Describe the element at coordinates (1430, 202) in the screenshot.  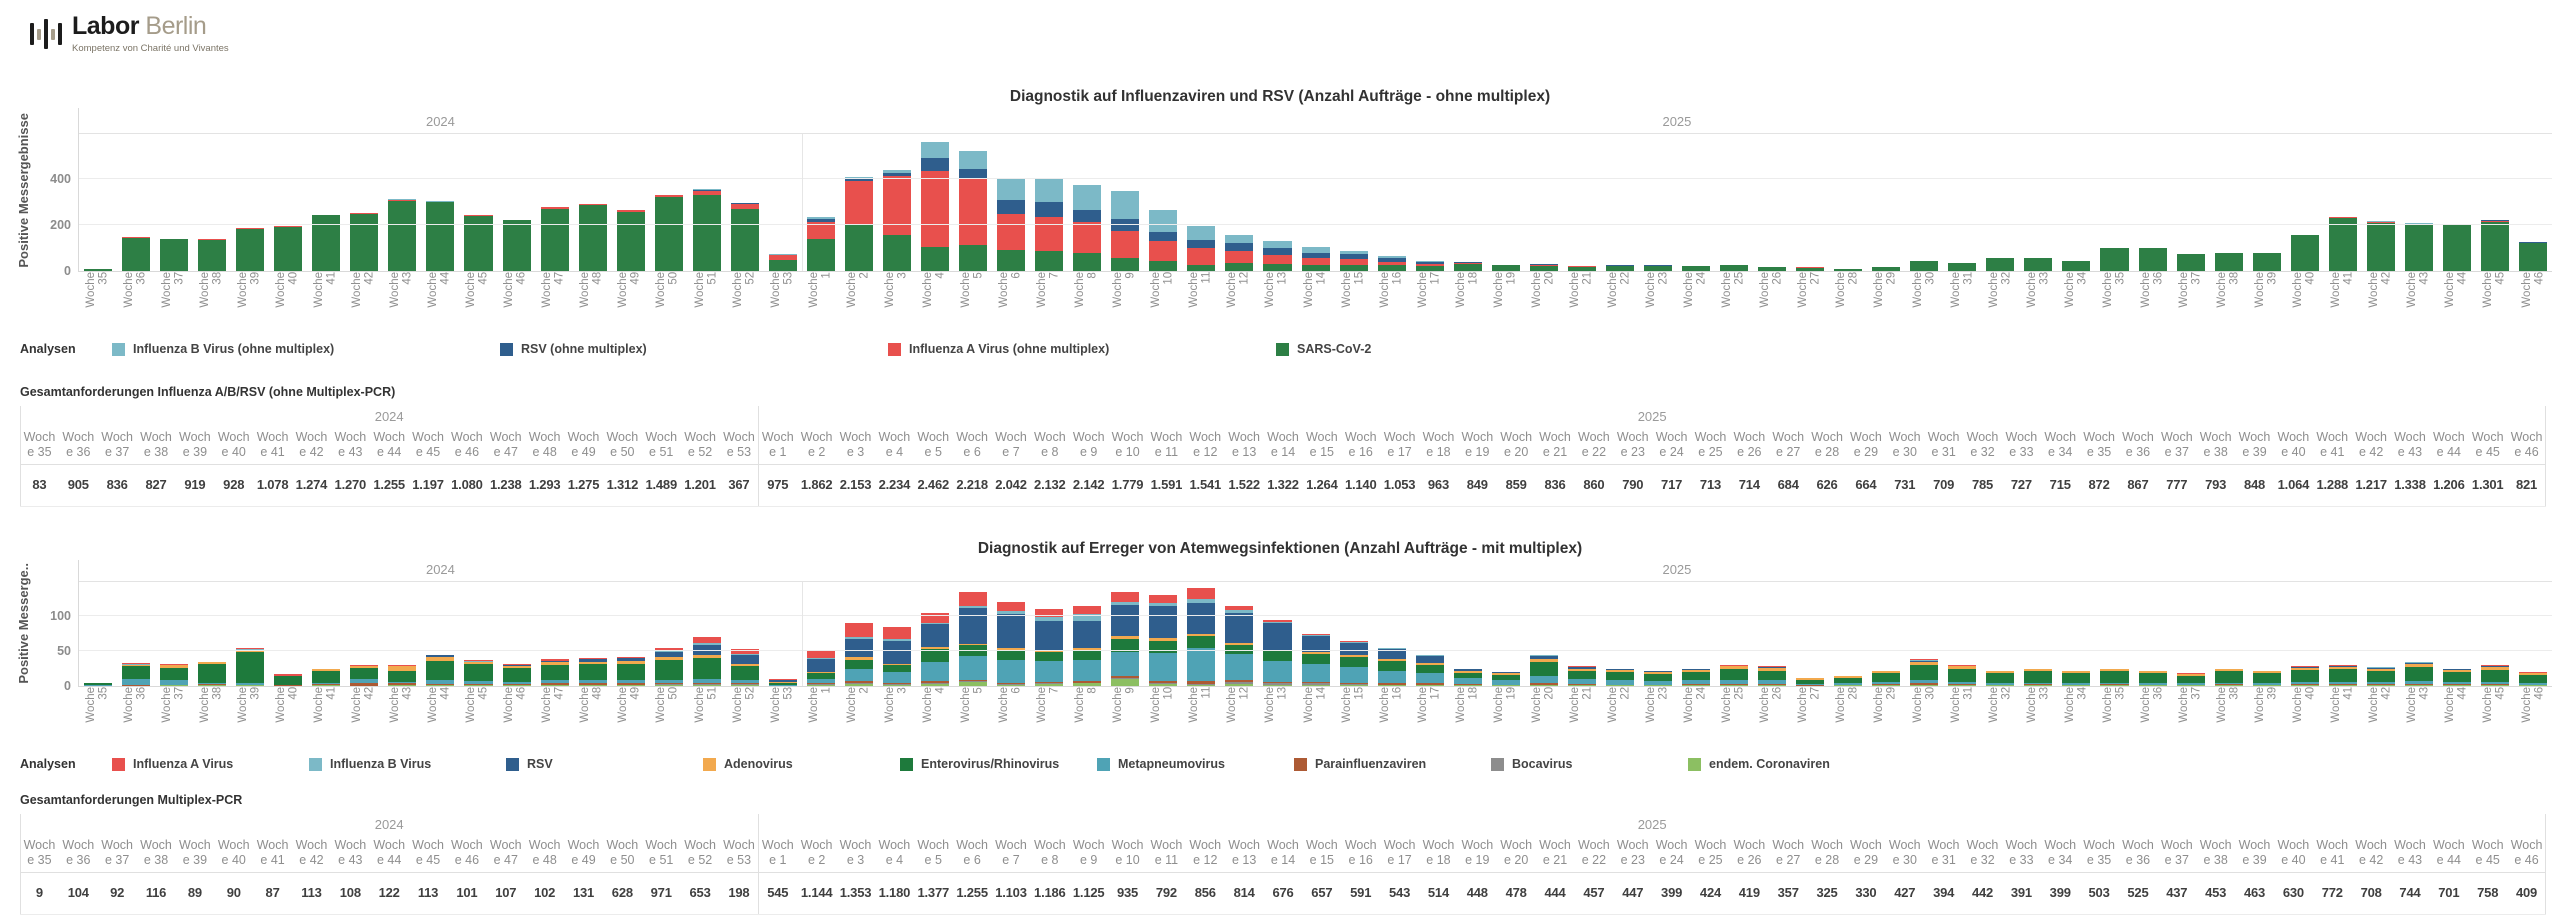
I see `bar-woche-17-2025` at that location.